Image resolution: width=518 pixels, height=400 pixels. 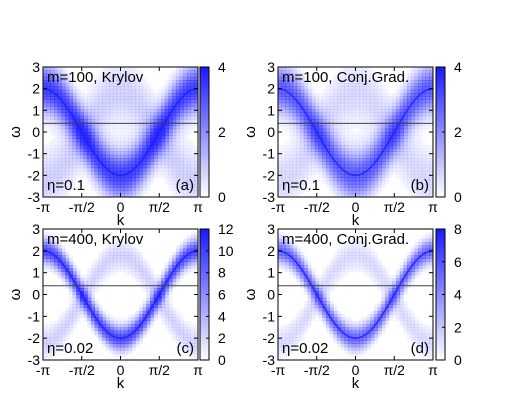 I want to click on y-axis-label: ω, so click(x=250, y=132).